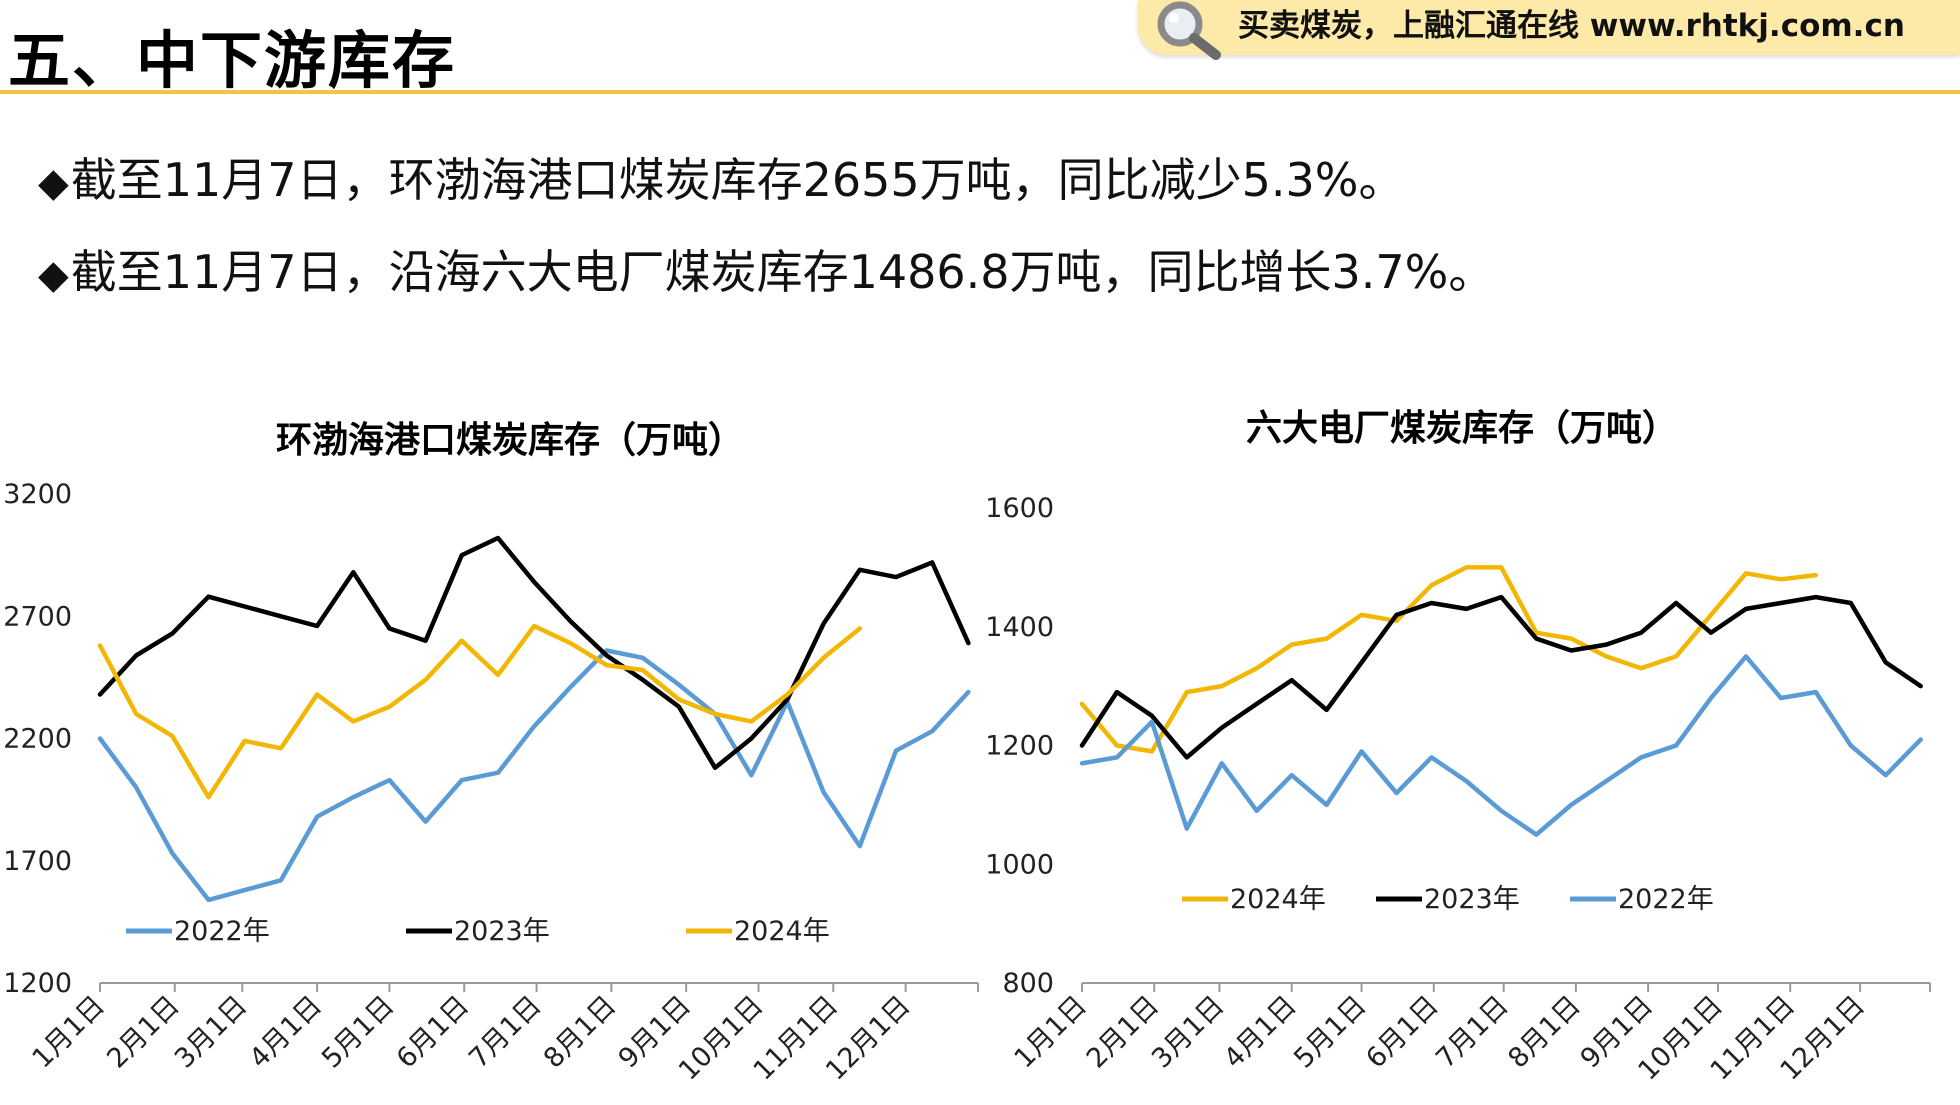 The height and width of the screenshot is (1105, 1960). I want to click on y-tick-label: 1600, so click(1019, 508).